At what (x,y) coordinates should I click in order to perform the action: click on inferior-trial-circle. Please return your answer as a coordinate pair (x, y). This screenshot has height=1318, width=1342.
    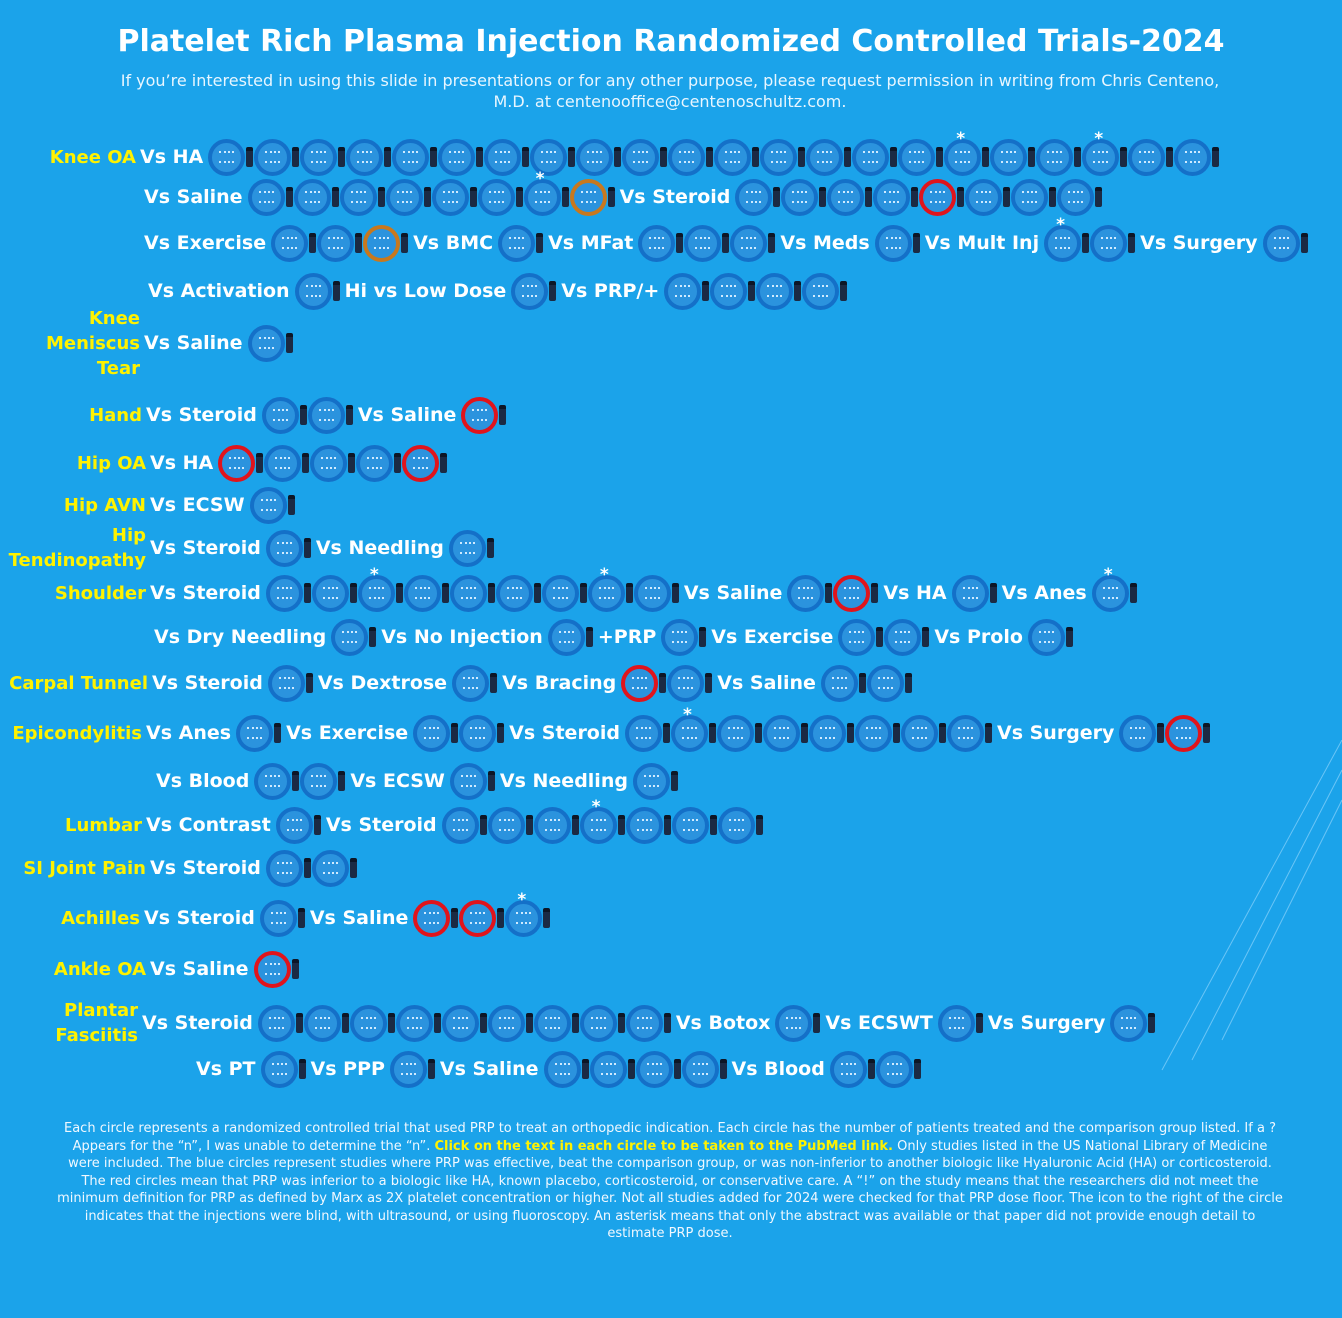
    Looking at the image, I should click on (640, 683).